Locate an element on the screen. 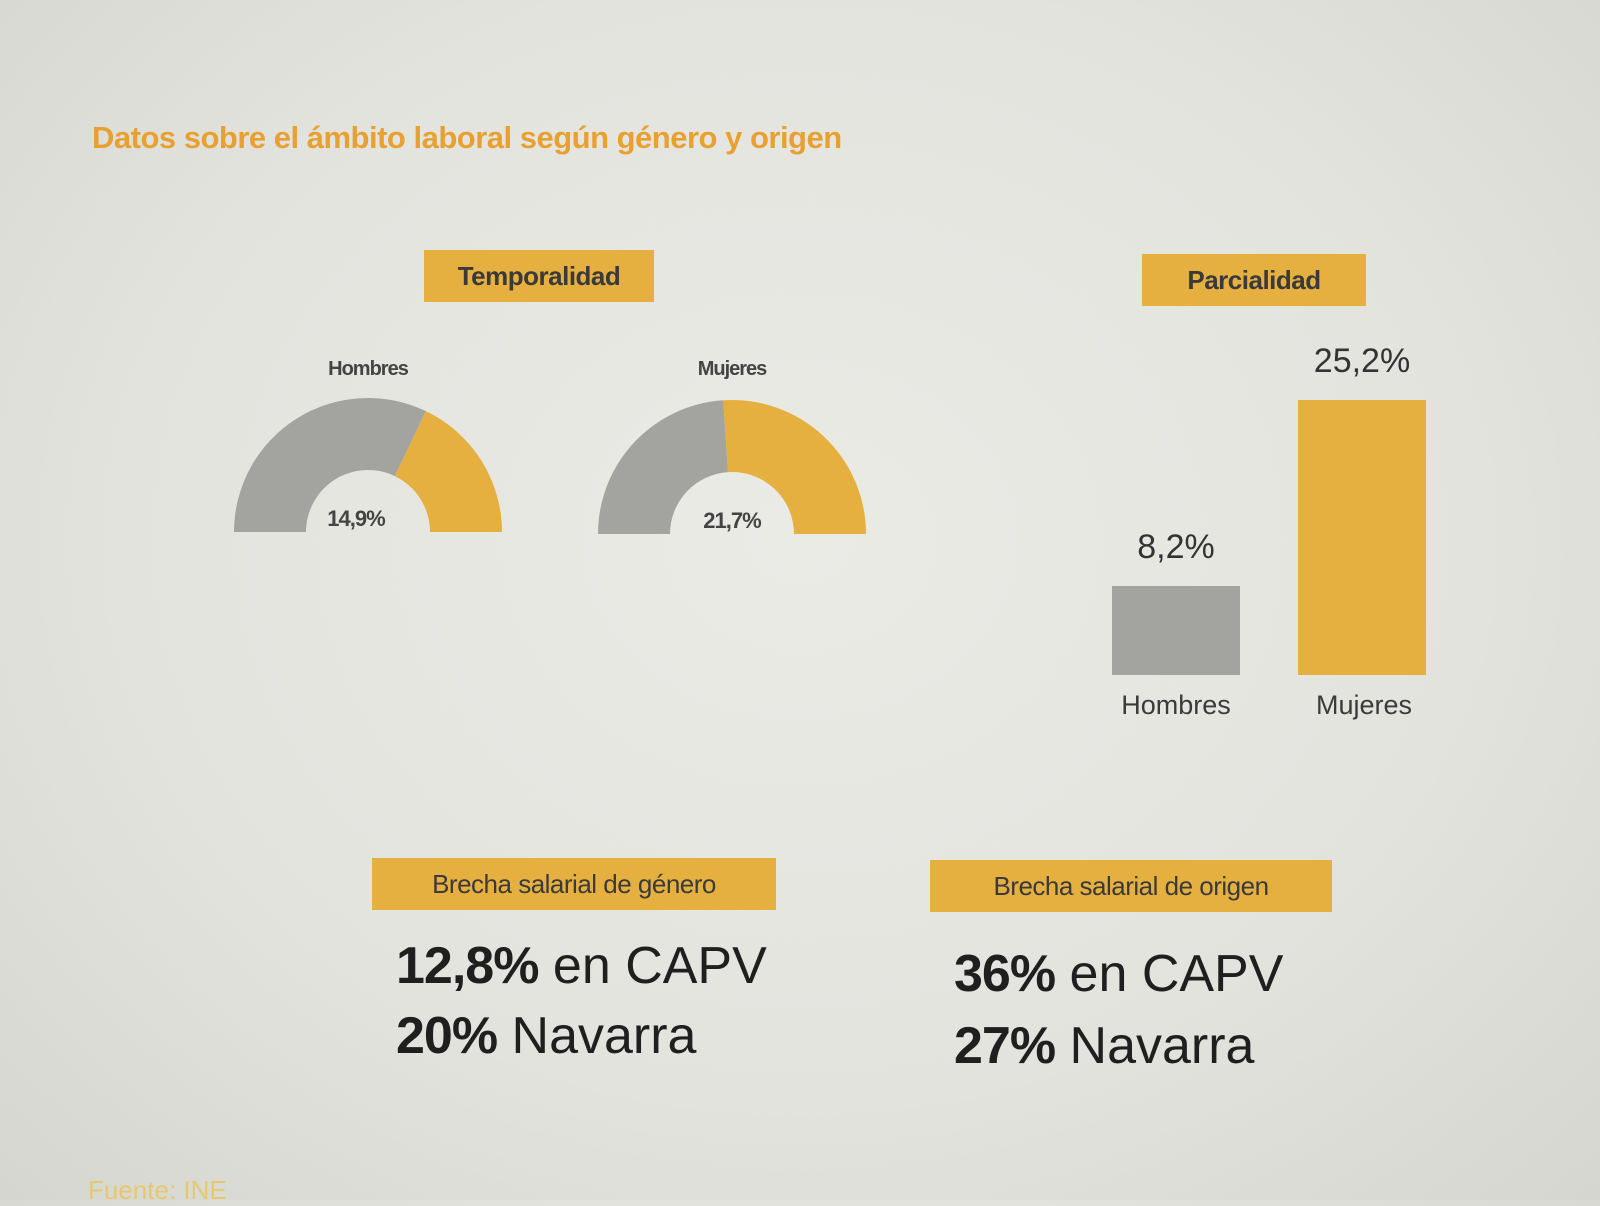 The width and height of the screenshot is (1600, 1206). brecha-genero-capv: 12,8% en CAPV is located at coordinates (581, 966).